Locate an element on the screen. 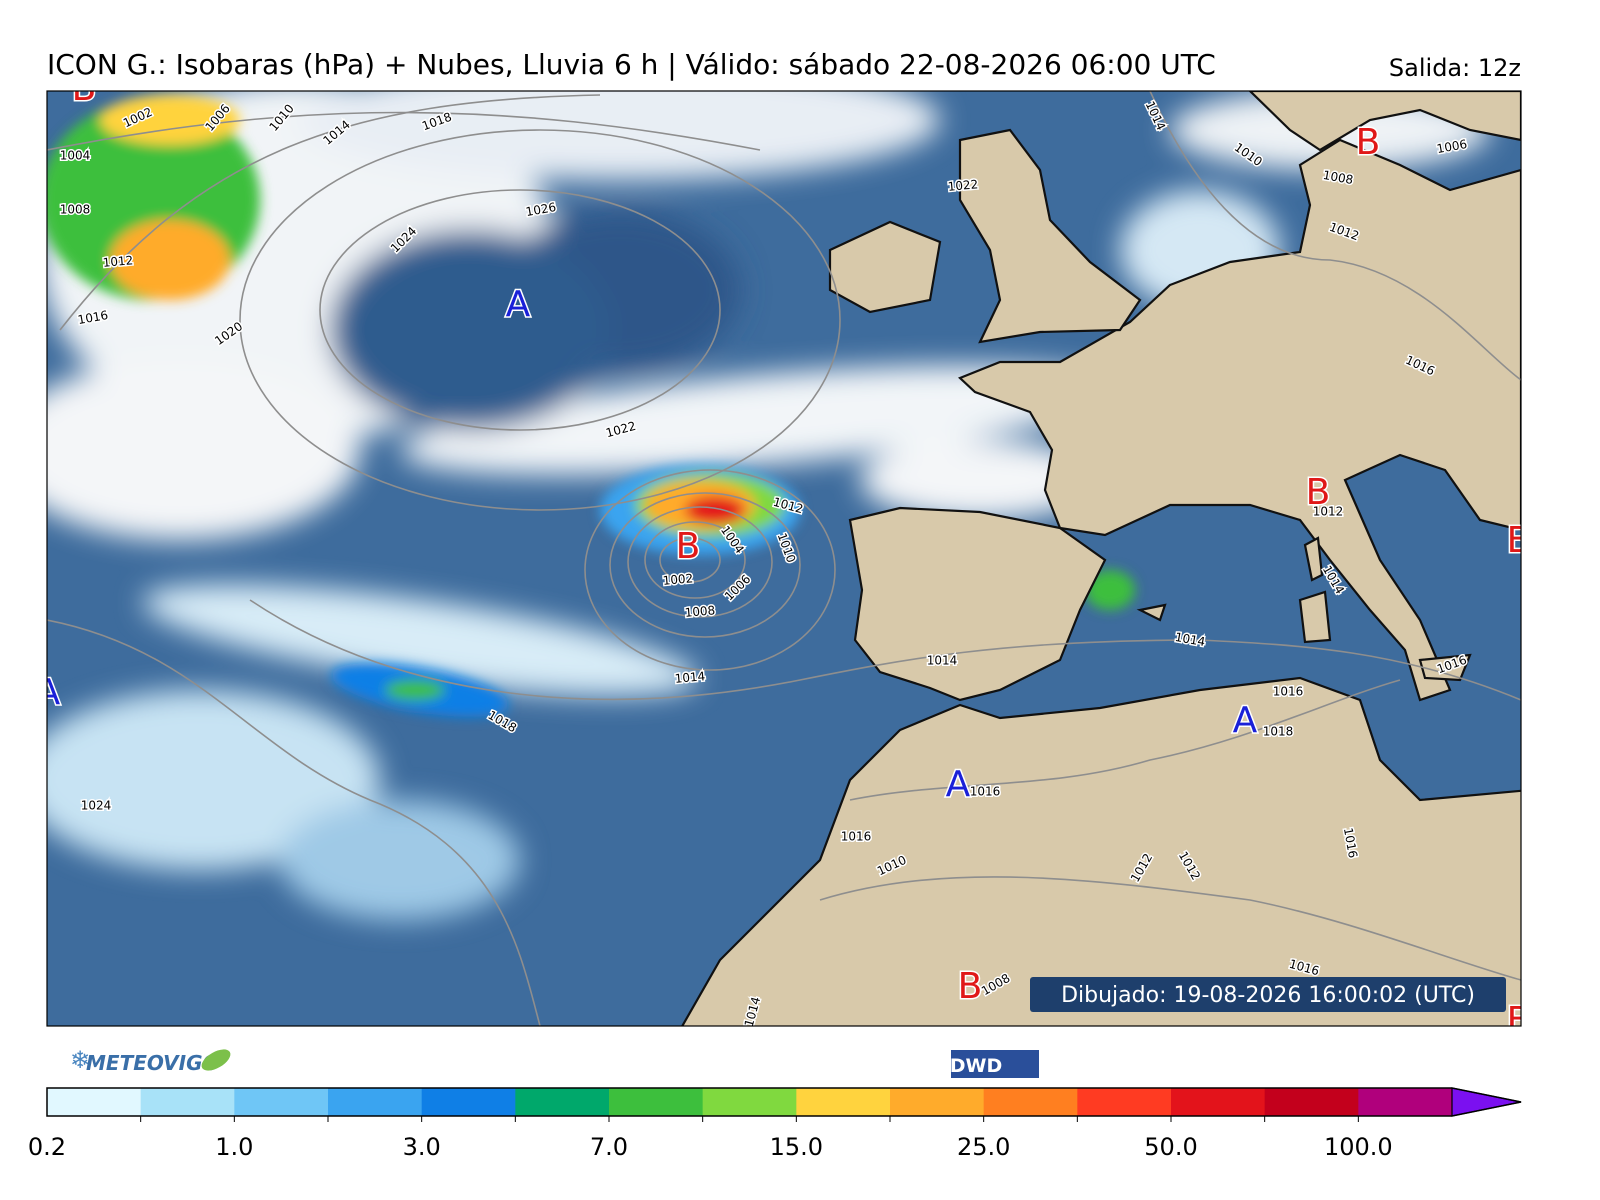 This screenshot has width=1600, height=1200. isobar-label: 1024 is located at coordinates (96, 806).